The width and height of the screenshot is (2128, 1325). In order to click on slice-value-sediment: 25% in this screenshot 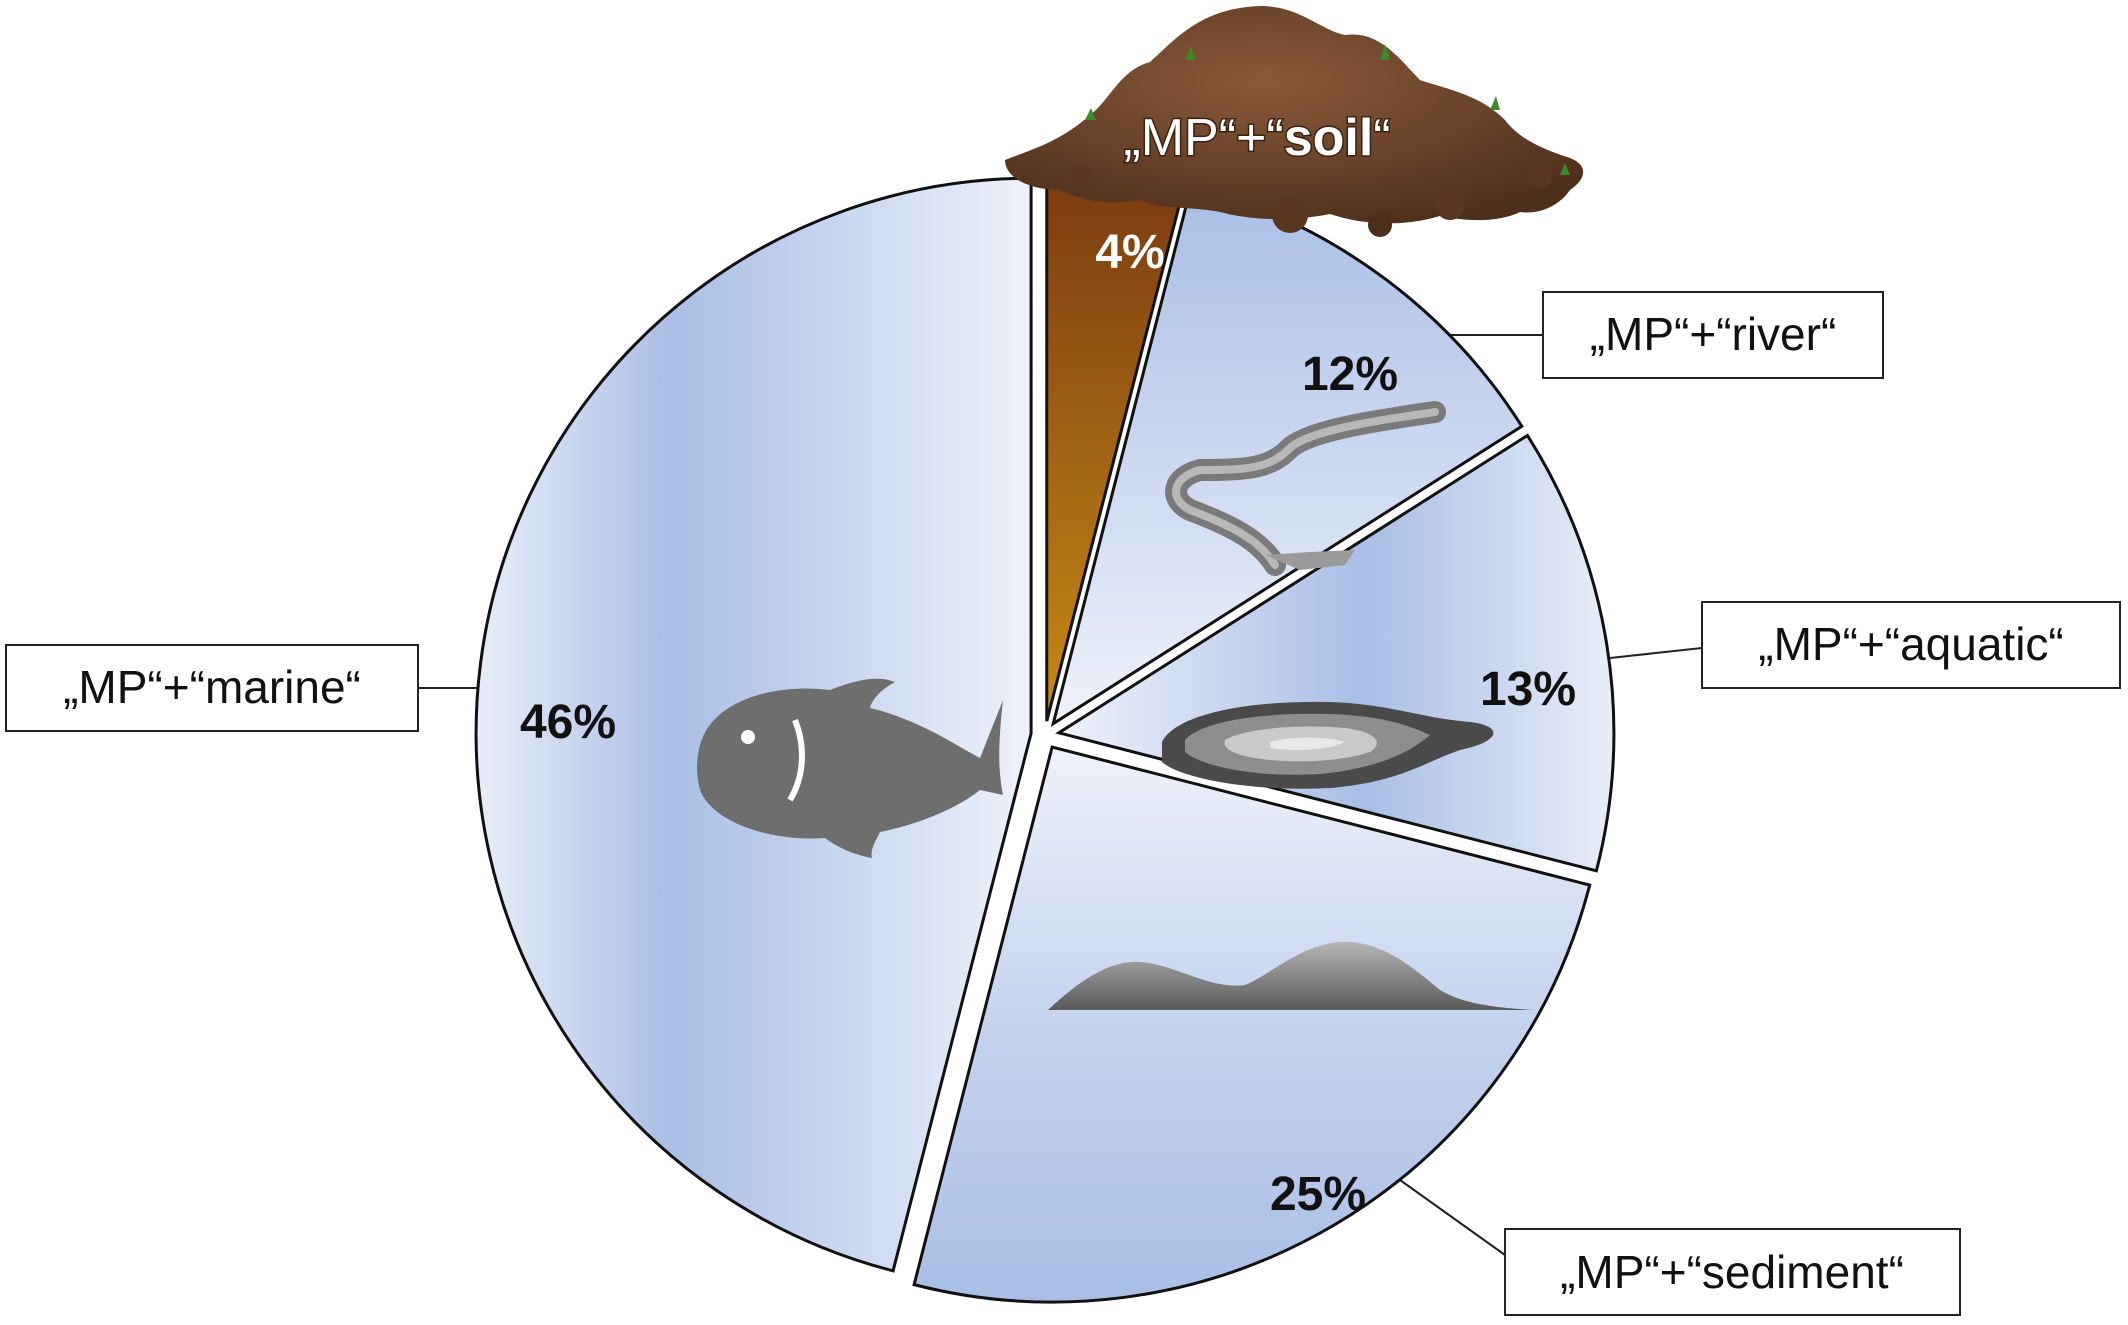, I will do `click(1318, 1194)`.